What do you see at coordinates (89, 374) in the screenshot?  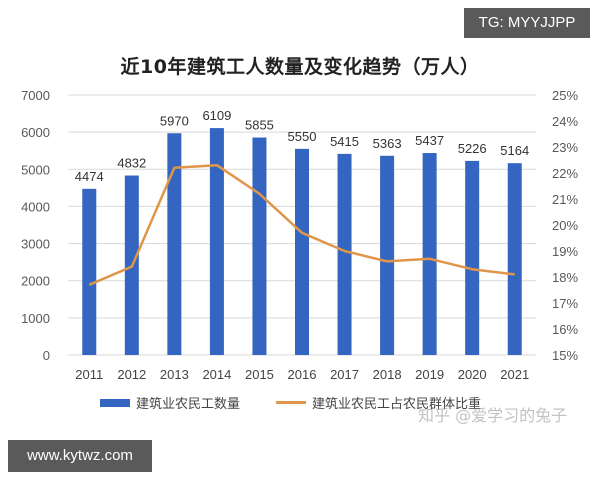 I see `x-axis-tick: 2011` at bounding box center [89, 374].